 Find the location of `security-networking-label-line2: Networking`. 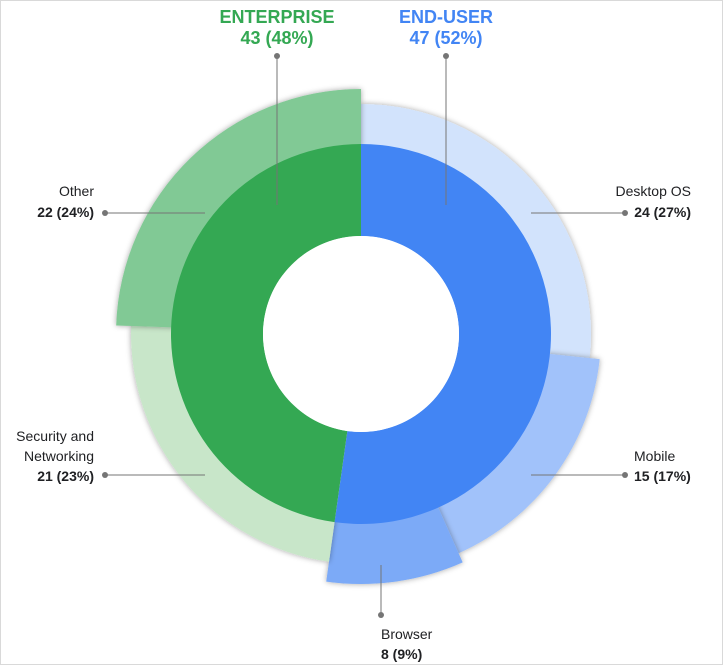

security-networking-label-line2: Networking is located at coordinates (59, 456).